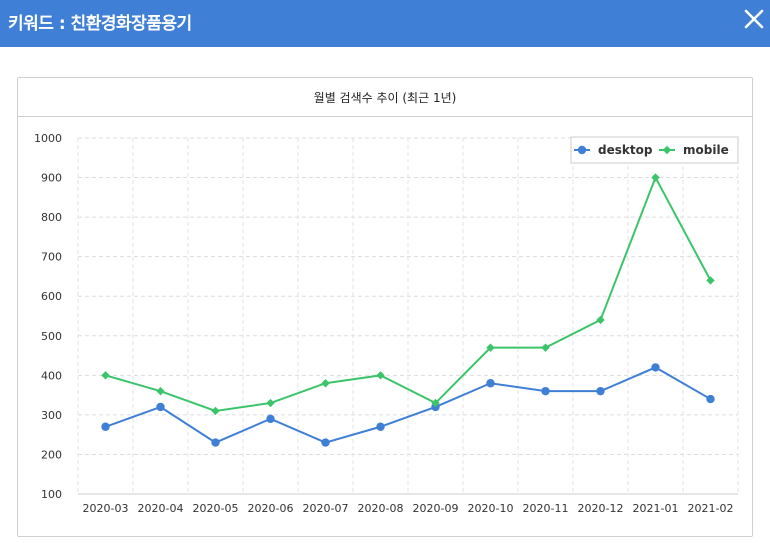  Describe the element at coordinates (656, 508) in the screenshot. I see `x-tick-label: 2021-01` at that location.